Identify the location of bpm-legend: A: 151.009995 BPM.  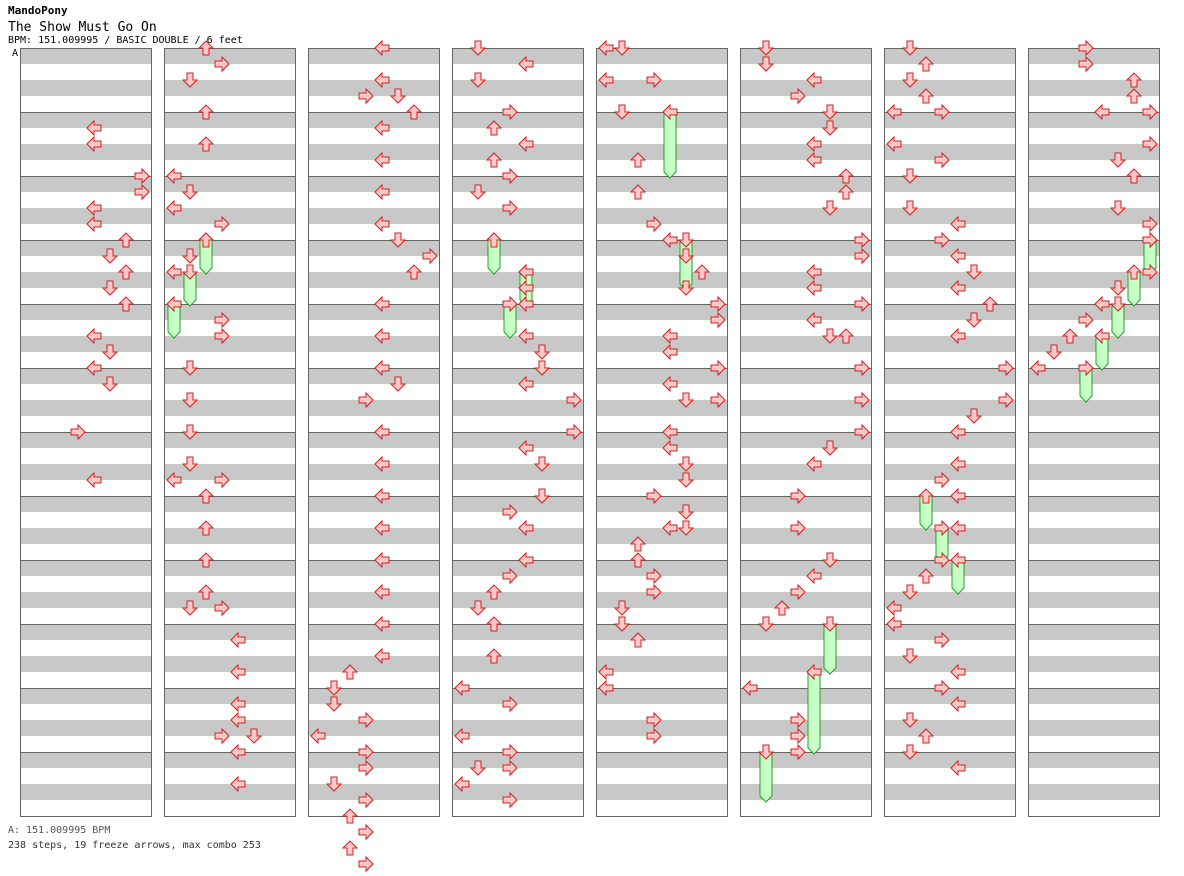
(59, 830).